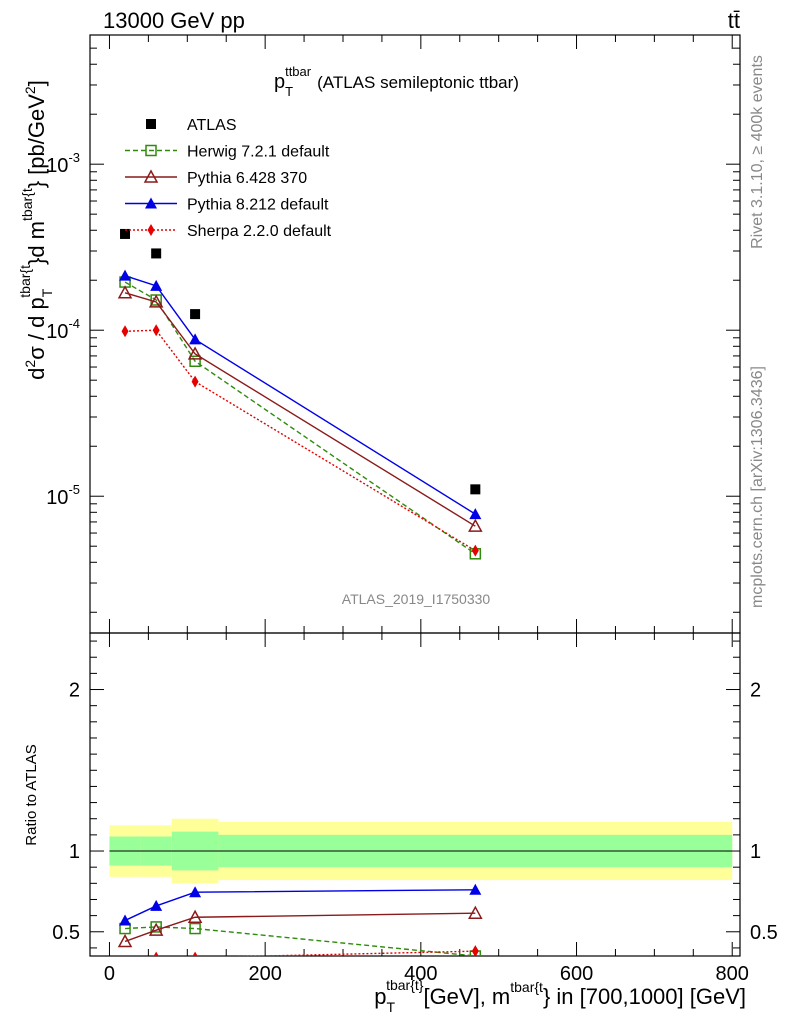  I want to click on main-y-tick-label-0: 10⁻³, so click(63, 163).